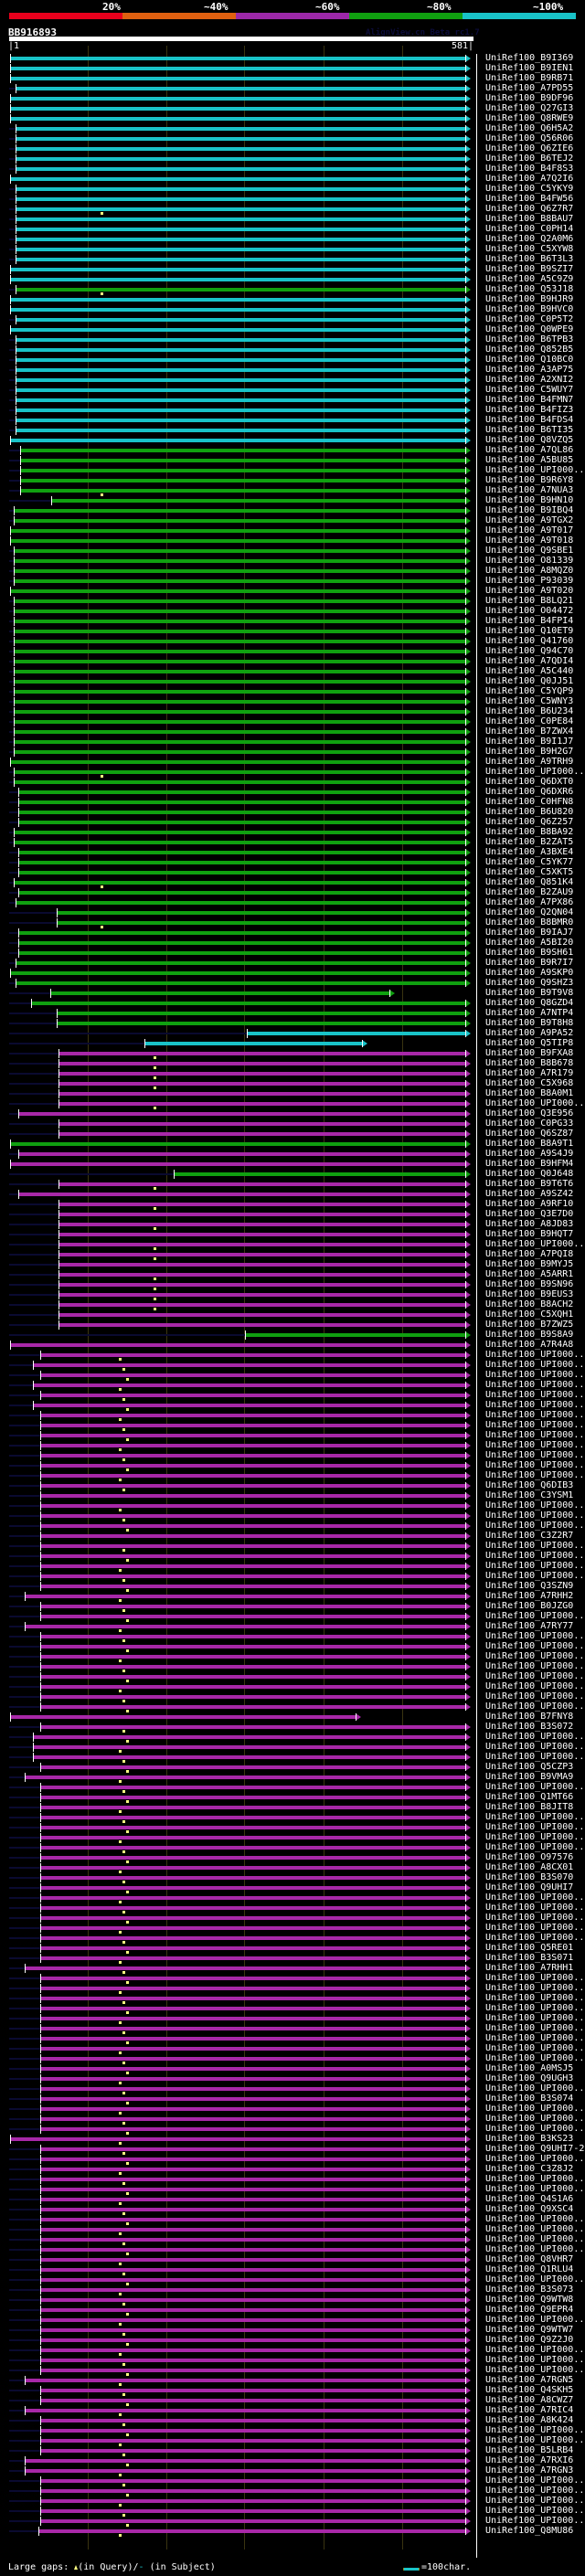  I want to click on alignment-row: UniRef100_A7RGN5, so click(293, 2380).